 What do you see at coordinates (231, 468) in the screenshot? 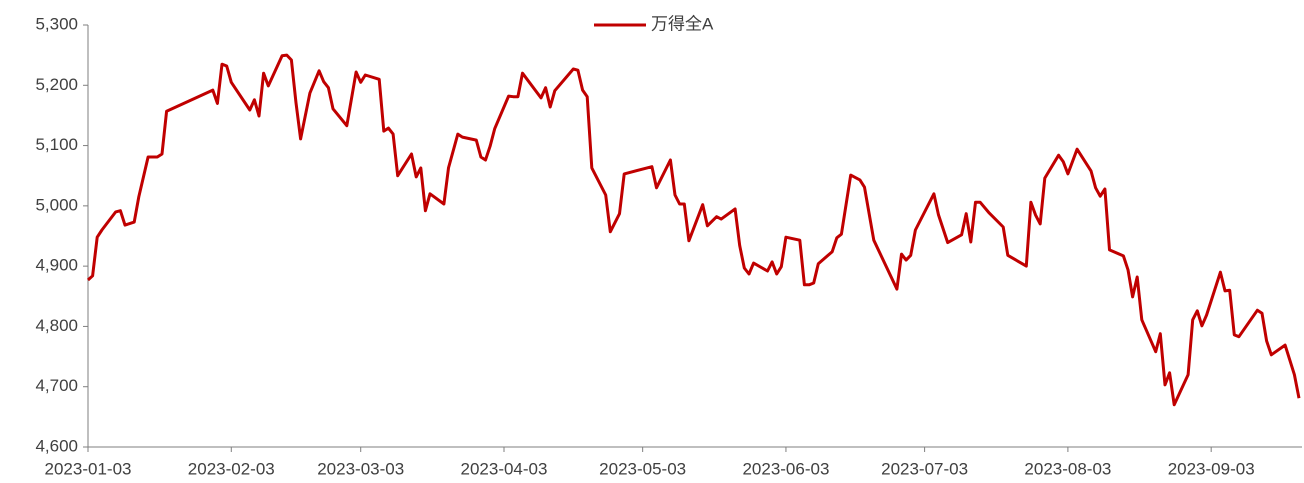
I see `x-tick-label: 2023-02-03` at bounding box center [231, 468].